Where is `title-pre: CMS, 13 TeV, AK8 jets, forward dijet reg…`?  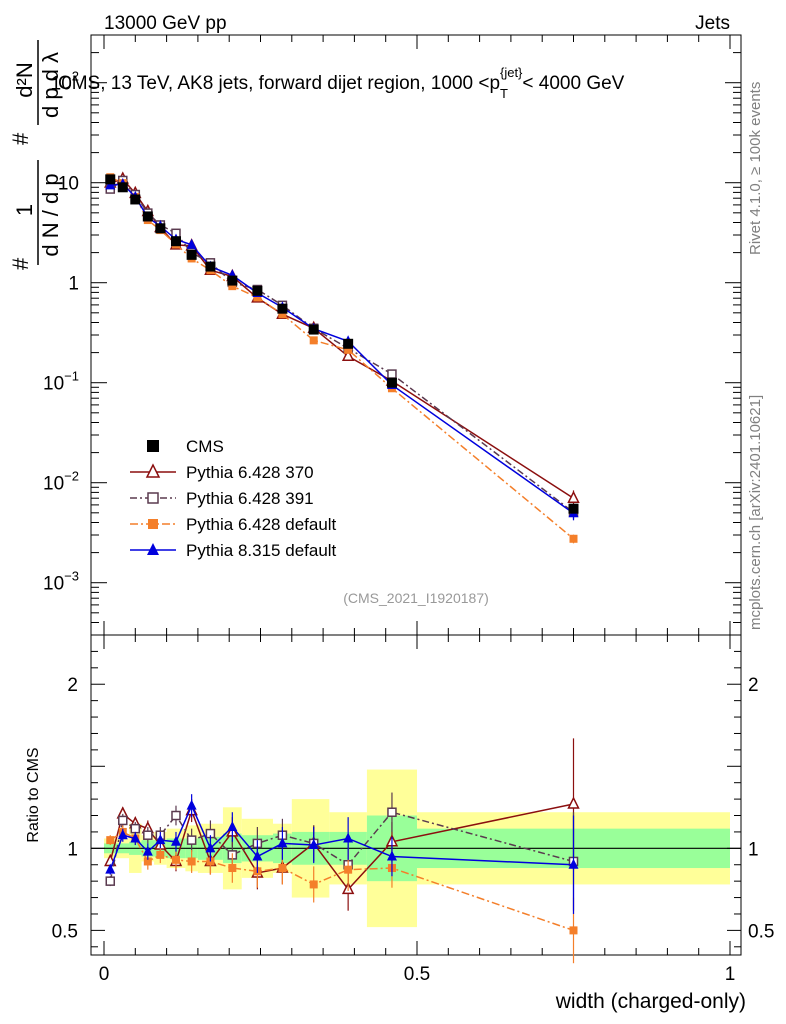 title-pre: CMS, 13 TeV, AK8 jets, forward dijet reg… is located at coordinates (279, 83).